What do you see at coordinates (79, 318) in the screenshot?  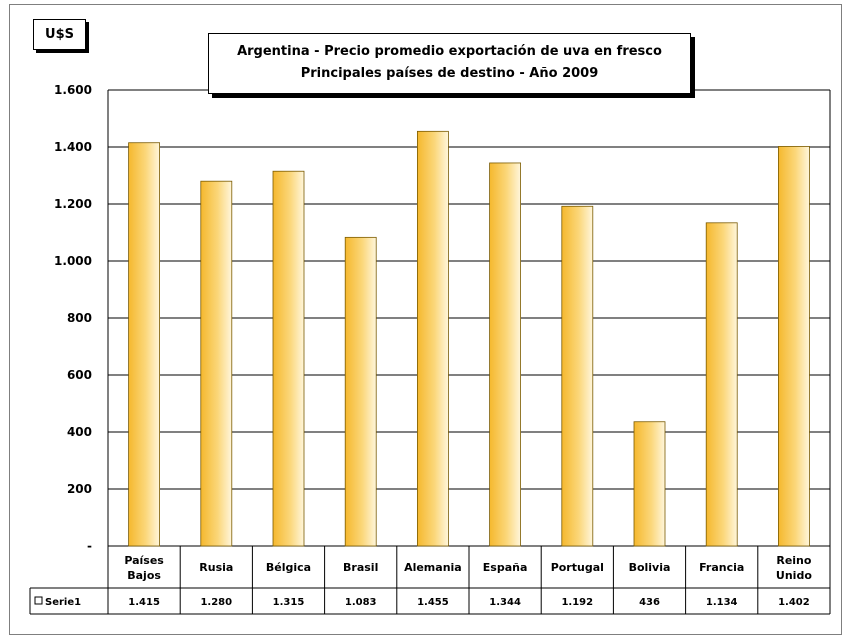 I see `y-tick-label: 800` at bounding box center [79, 318].